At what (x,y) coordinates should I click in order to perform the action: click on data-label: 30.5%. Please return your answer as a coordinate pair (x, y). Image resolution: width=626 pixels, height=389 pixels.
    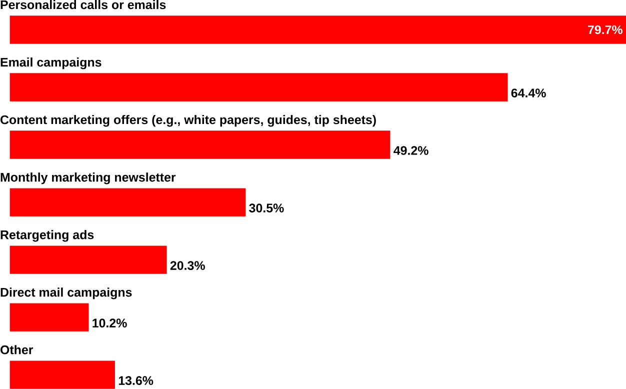
    Looking at the image, I should click on (266, 208).